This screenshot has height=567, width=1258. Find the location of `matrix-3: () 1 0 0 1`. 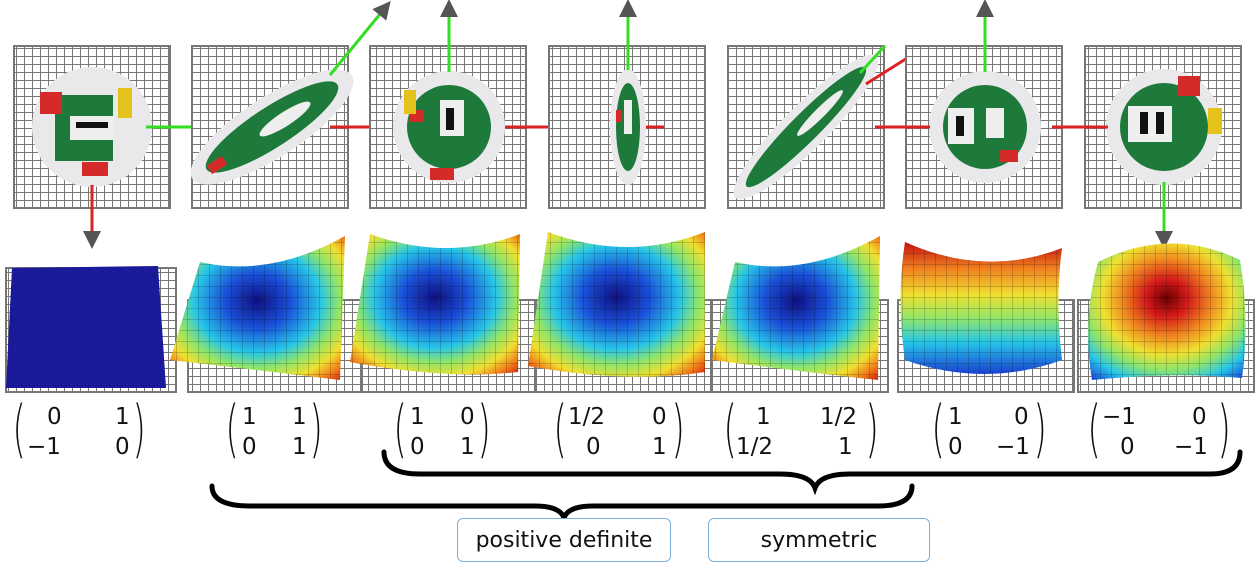

matrix-3: () 1 0 0 1 is located at coordinates (442, 428).